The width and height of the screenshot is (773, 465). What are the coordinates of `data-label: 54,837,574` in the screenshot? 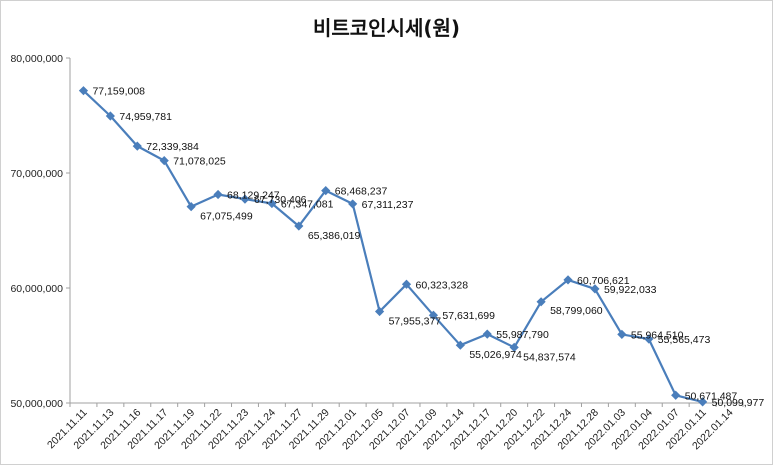 It's located at (549, 357).